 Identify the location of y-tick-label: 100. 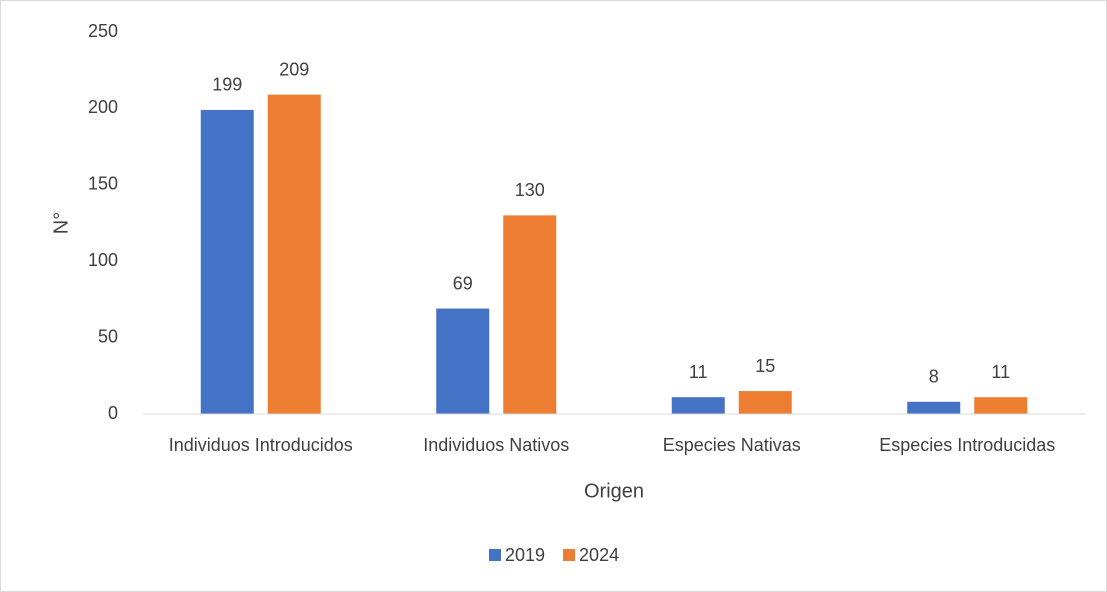
(103, 260).